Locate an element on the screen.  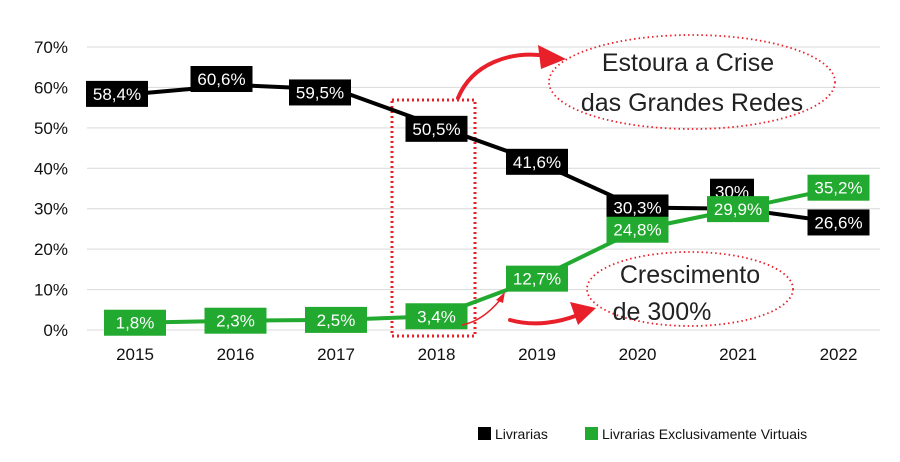
data-label: 60,6% is located at coordinates (221, 79).